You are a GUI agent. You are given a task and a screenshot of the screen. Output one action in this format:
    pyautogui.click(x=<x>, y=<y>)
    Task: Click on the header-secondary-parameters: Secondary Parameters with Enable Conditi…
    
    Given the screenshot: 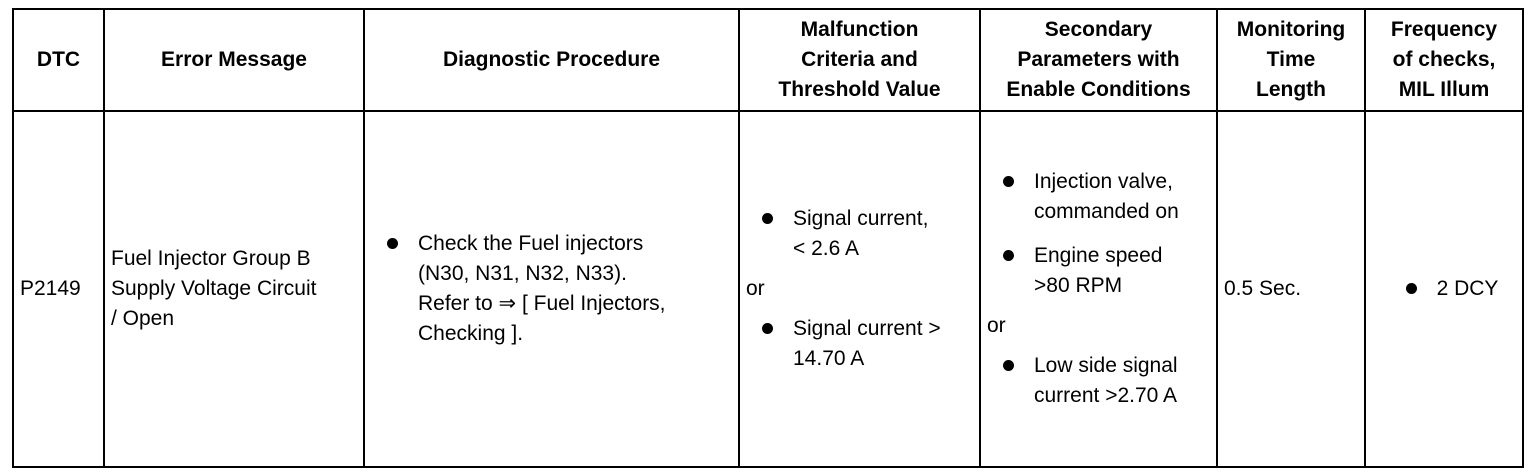 What is the action you would take?
    pyautogui.click(x=1098, y=60)
    